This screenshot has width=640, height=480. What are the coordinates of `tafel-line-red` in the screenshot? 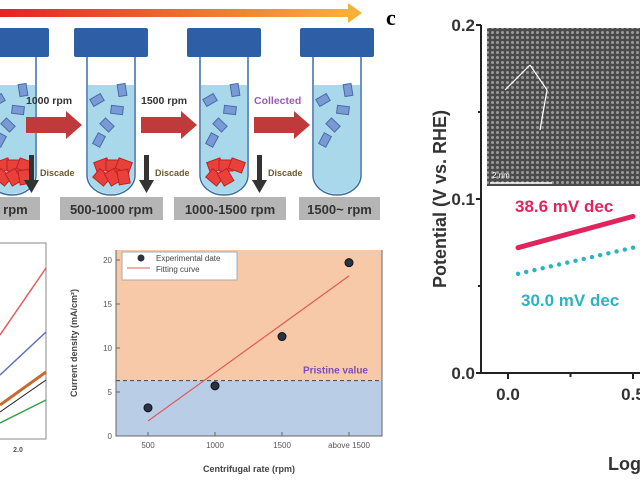 It's located at (575, 232).